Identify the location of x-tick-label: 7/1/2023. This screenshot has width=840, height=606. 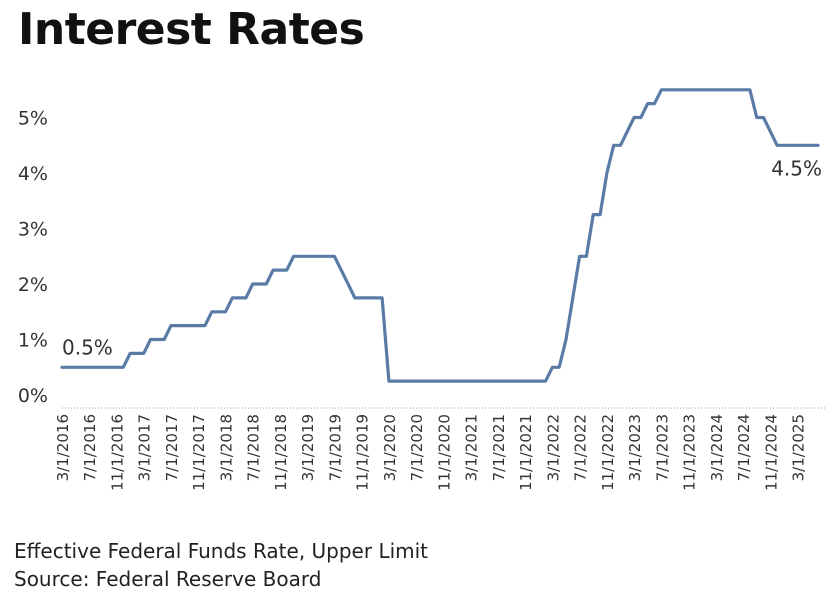
(662, 447).